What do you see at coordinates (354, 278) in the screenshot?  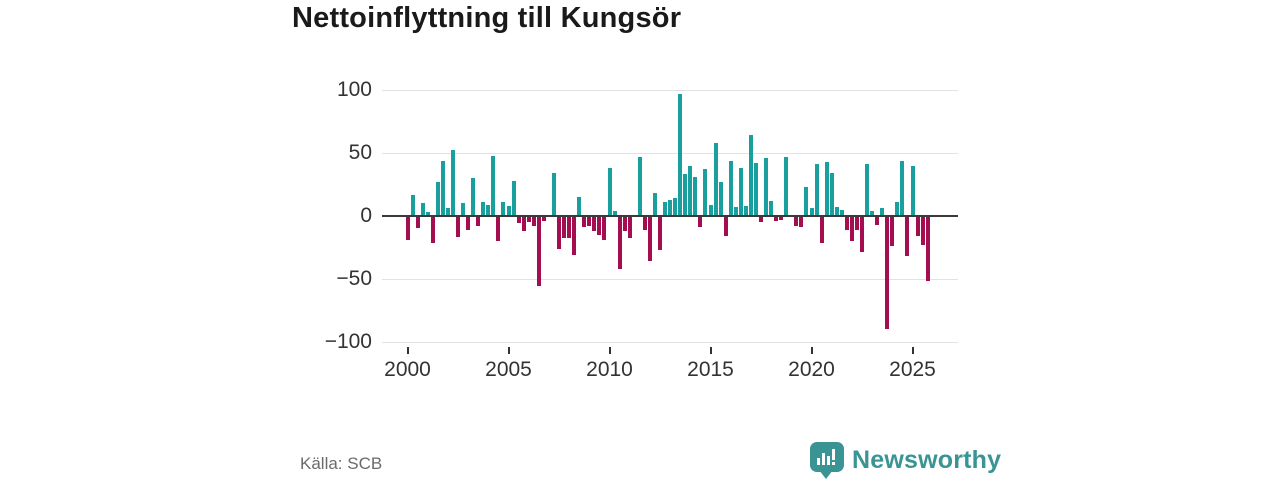 I see `y-axis-tick-label: −50` at bounding box center [354, 278].